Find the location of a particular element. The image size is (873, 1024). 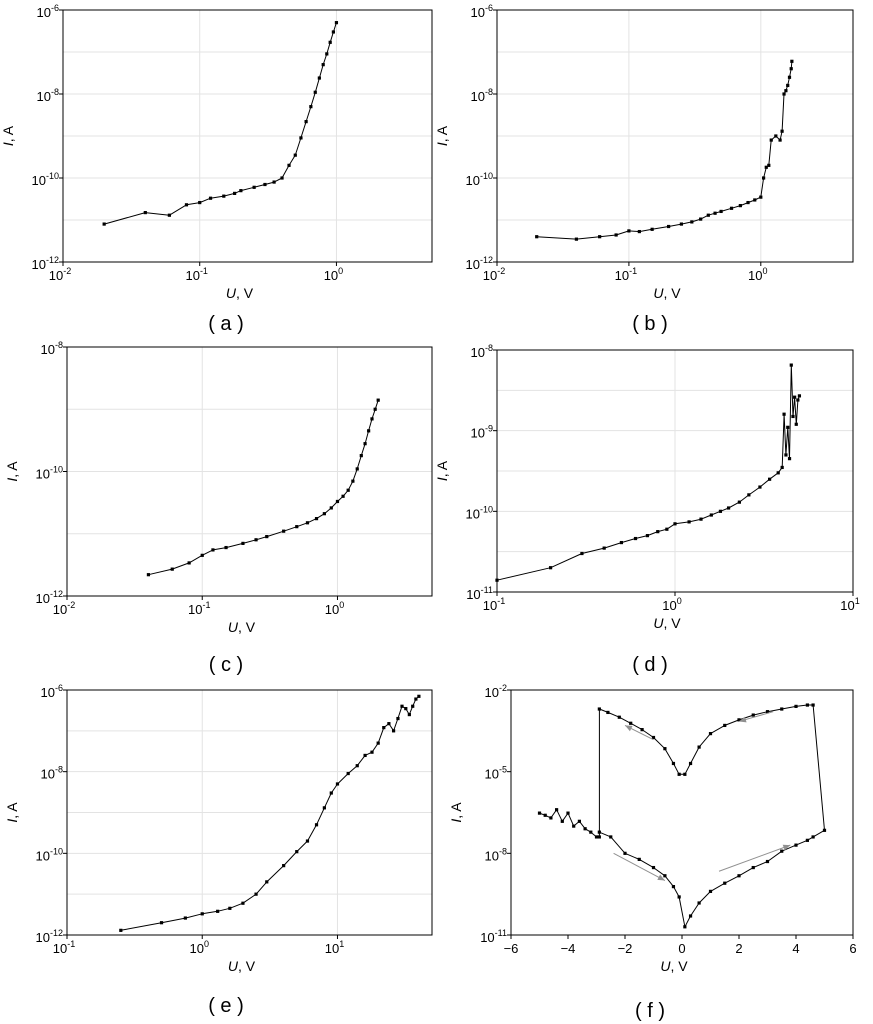

direction-arrow is located at coordinates (639, 866).